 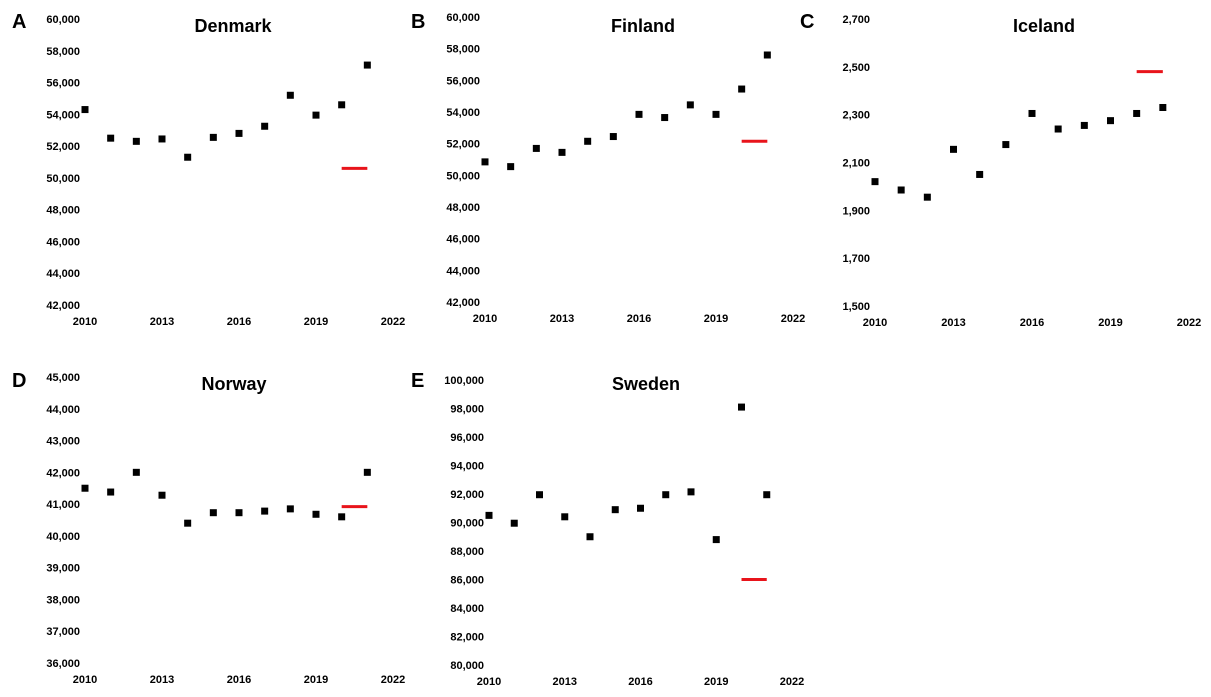 What do you see at coordinates (856, 20) in the screenshot?
I see `y-tick-label: 2,700` at bounding box center [856, 20].